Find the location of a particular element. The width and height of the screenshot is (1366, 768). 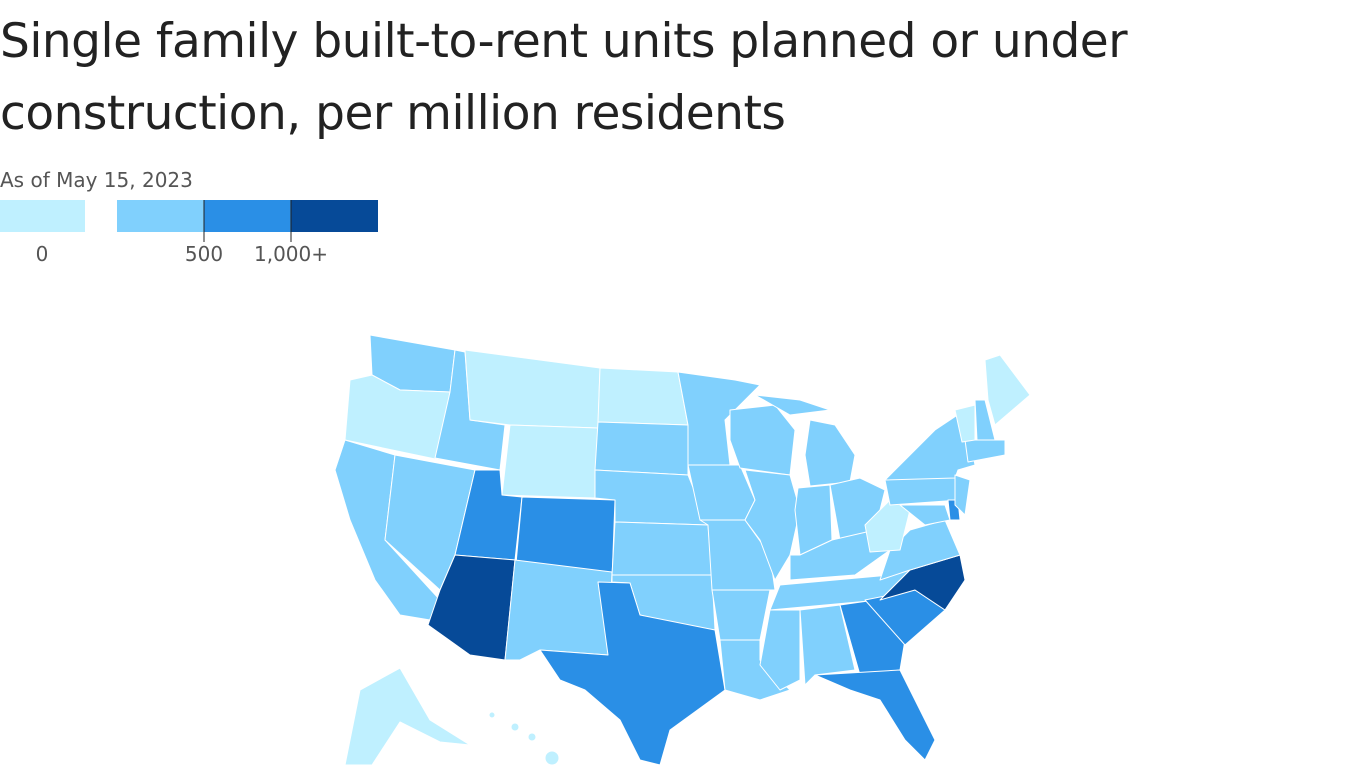

legend-label: 1,000+ is located at coordinates (291, 254).